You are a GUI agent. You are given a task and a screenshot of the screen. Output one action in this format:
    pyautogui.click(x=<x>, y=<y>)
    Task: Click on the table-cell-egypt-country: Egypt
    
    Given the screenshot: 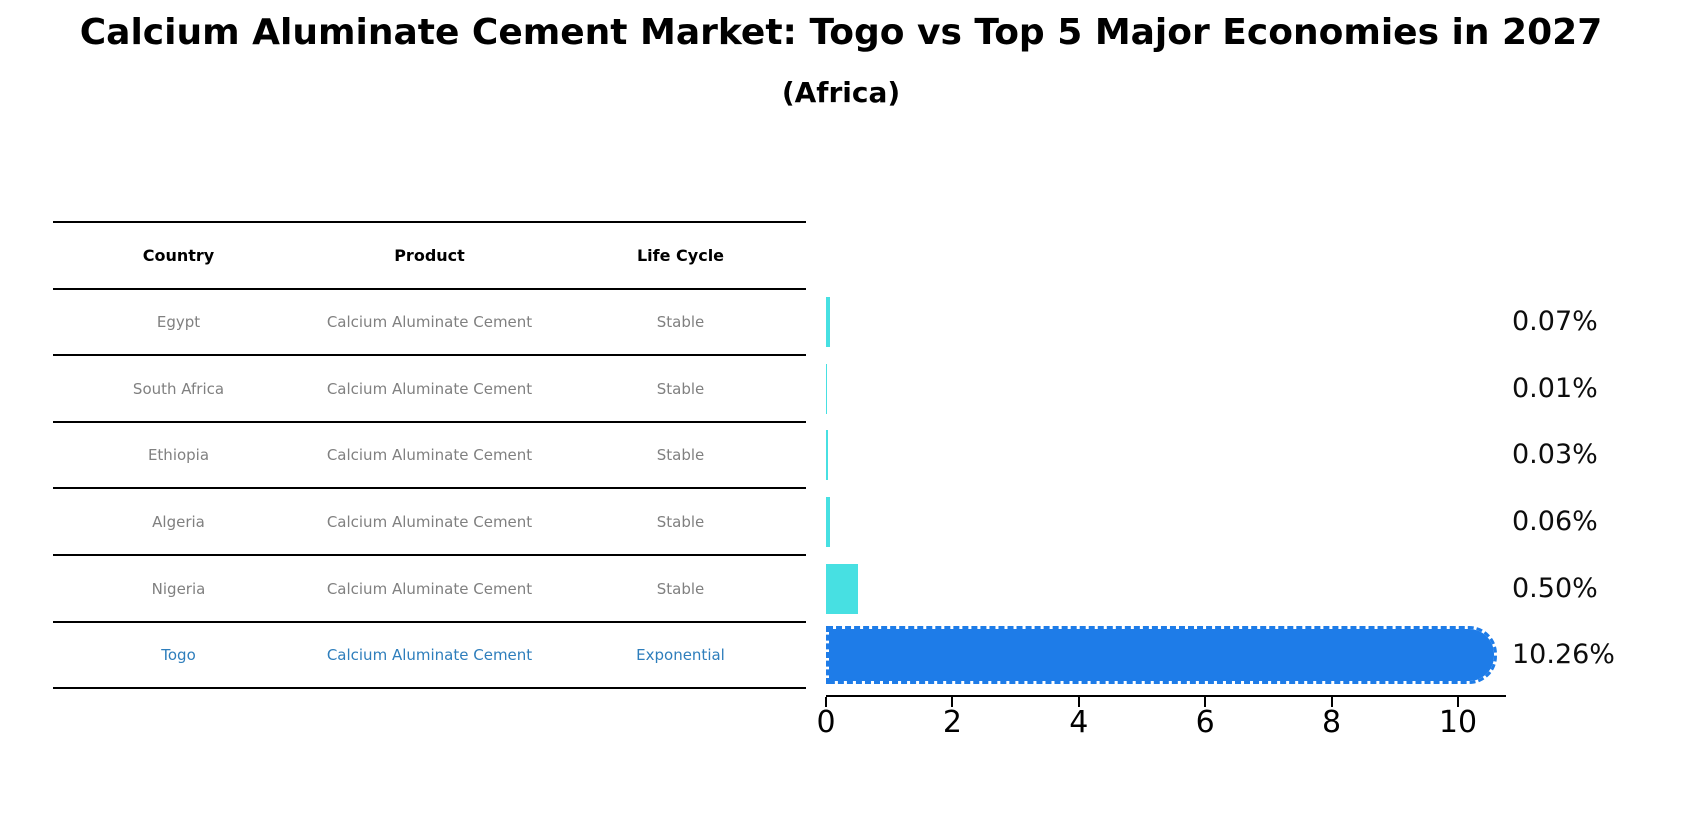 What is the action you would take?
    pyautogui.click(x=178, y=322)
    